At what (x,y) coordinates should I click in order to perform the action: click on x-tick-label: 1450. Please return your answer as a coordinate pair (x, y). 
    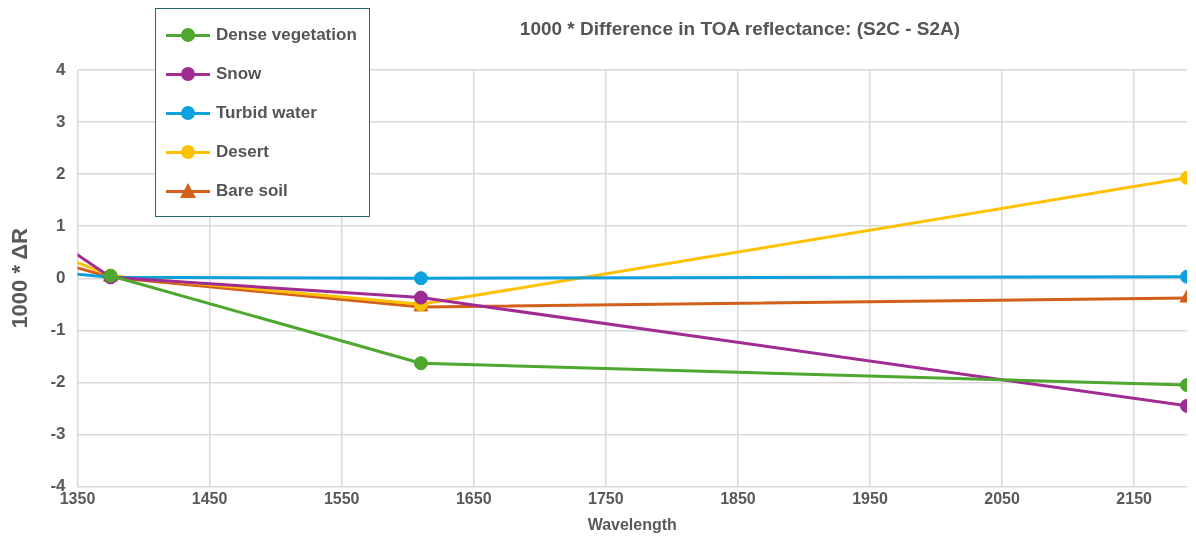
    Looking at the image, I should click on (209, 498).